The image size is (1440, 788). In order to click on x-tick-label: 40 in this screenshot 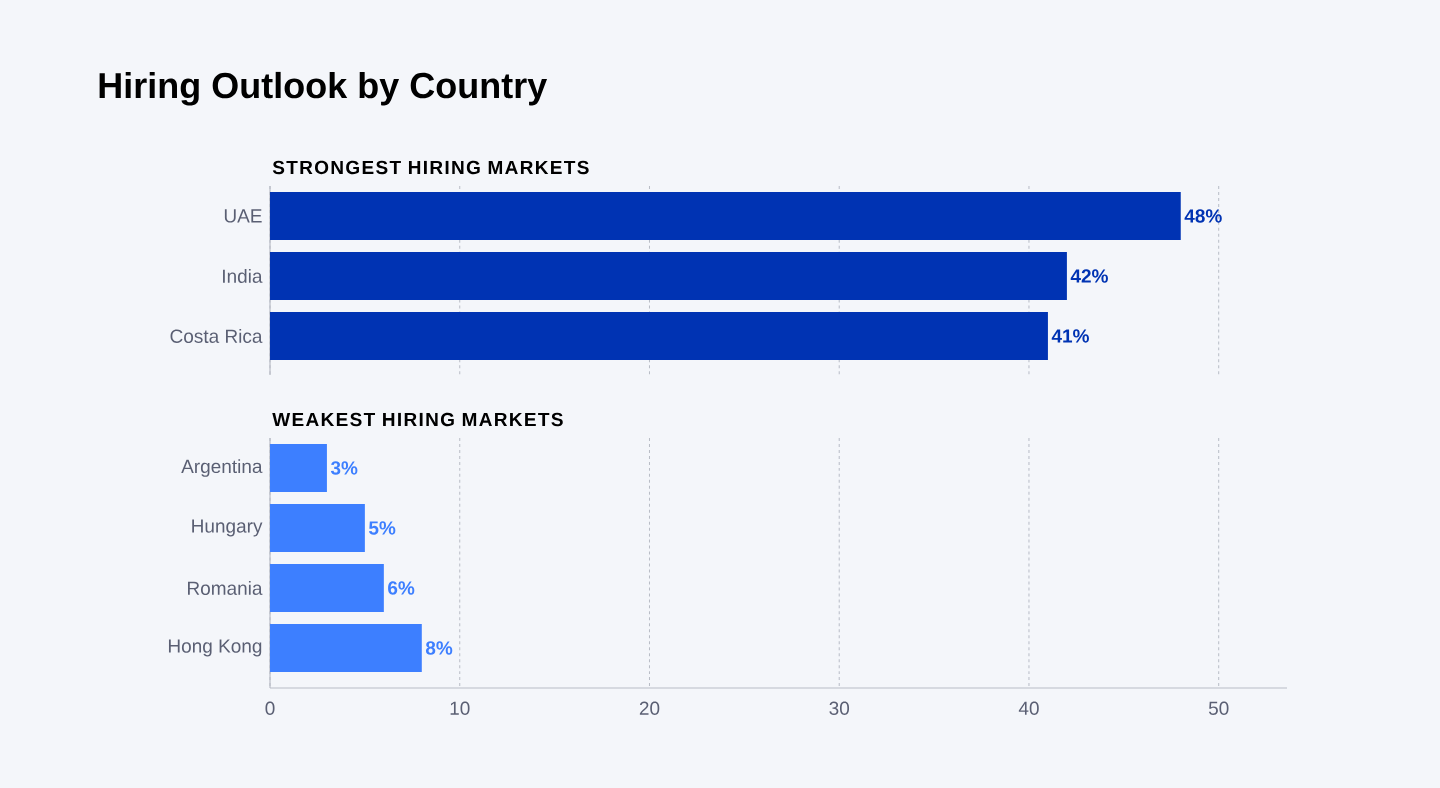, I will do `click(1028, 708)`.